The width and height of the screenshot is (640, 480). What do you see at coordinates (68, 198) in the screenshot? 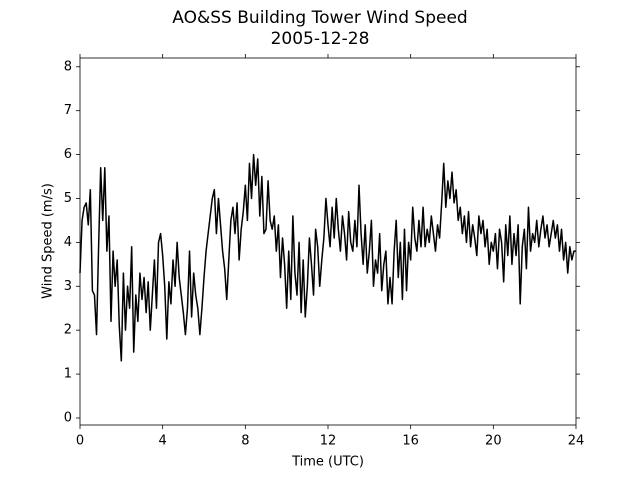
I see `y-tick-label: 5` at bounding box center [68, 198].